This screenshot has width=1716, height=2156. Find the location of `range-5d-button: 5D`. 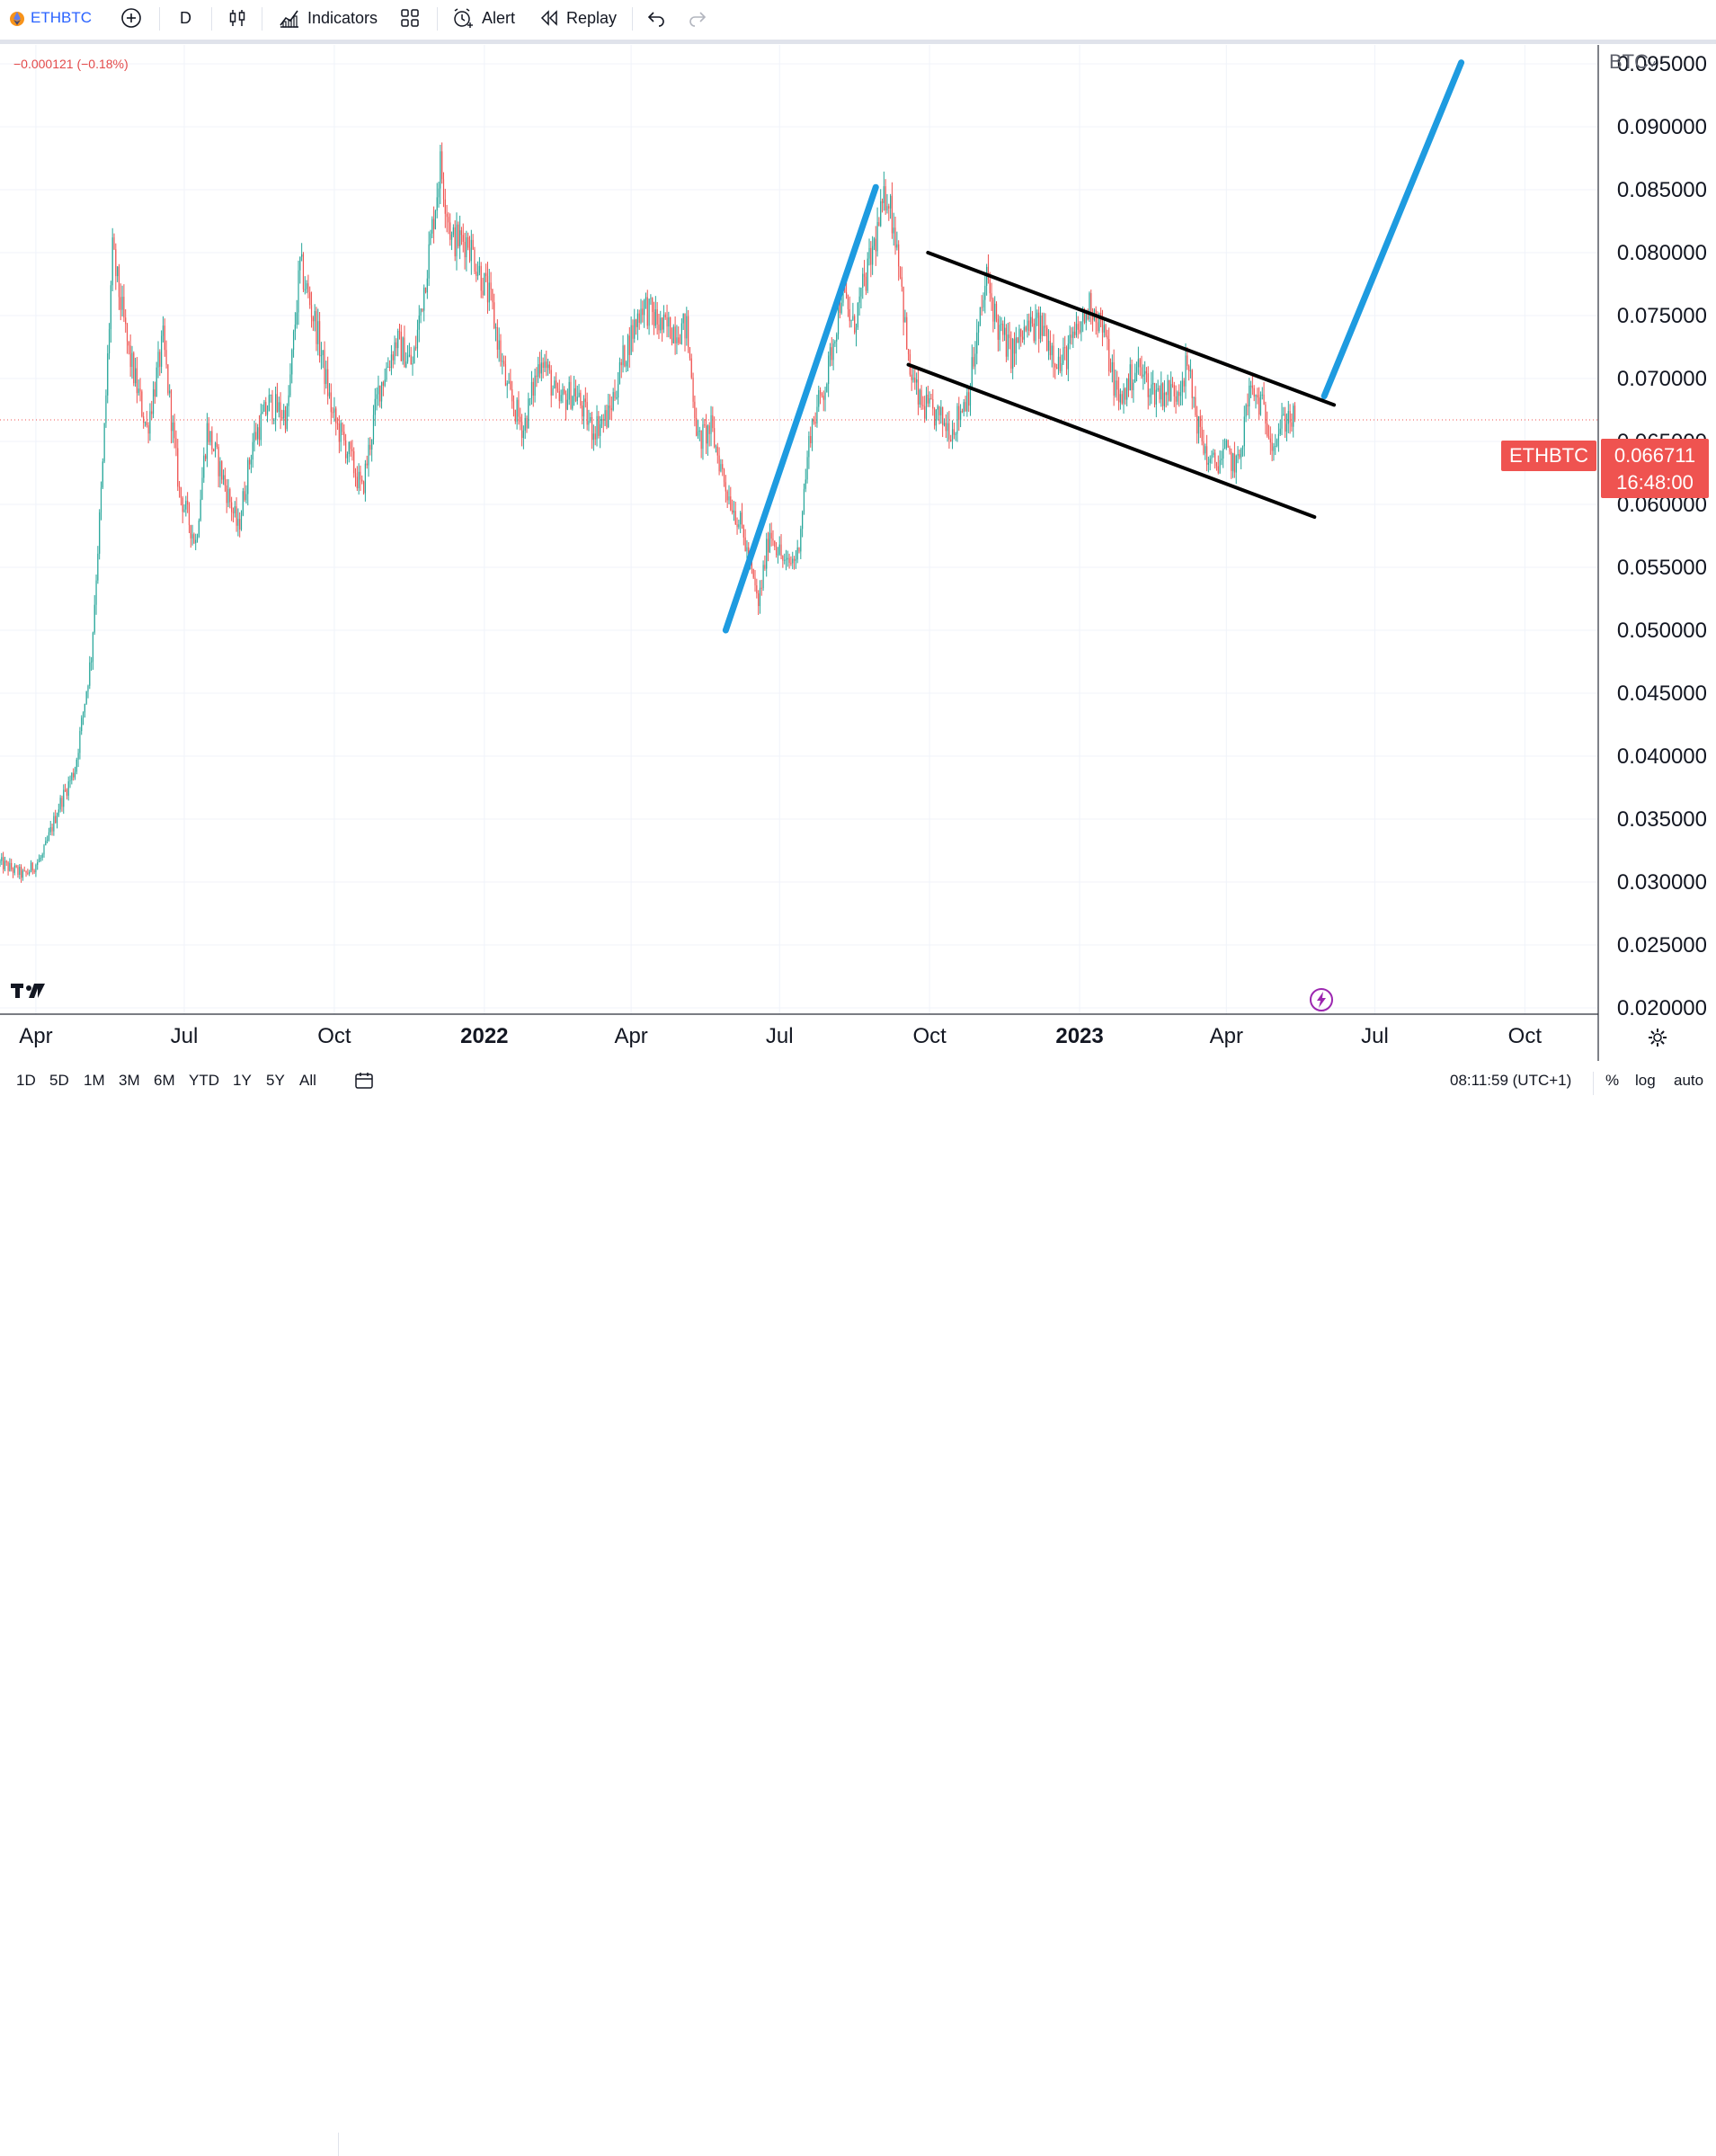

range-5d-button: 5D is located at coordinates (59, 1081).